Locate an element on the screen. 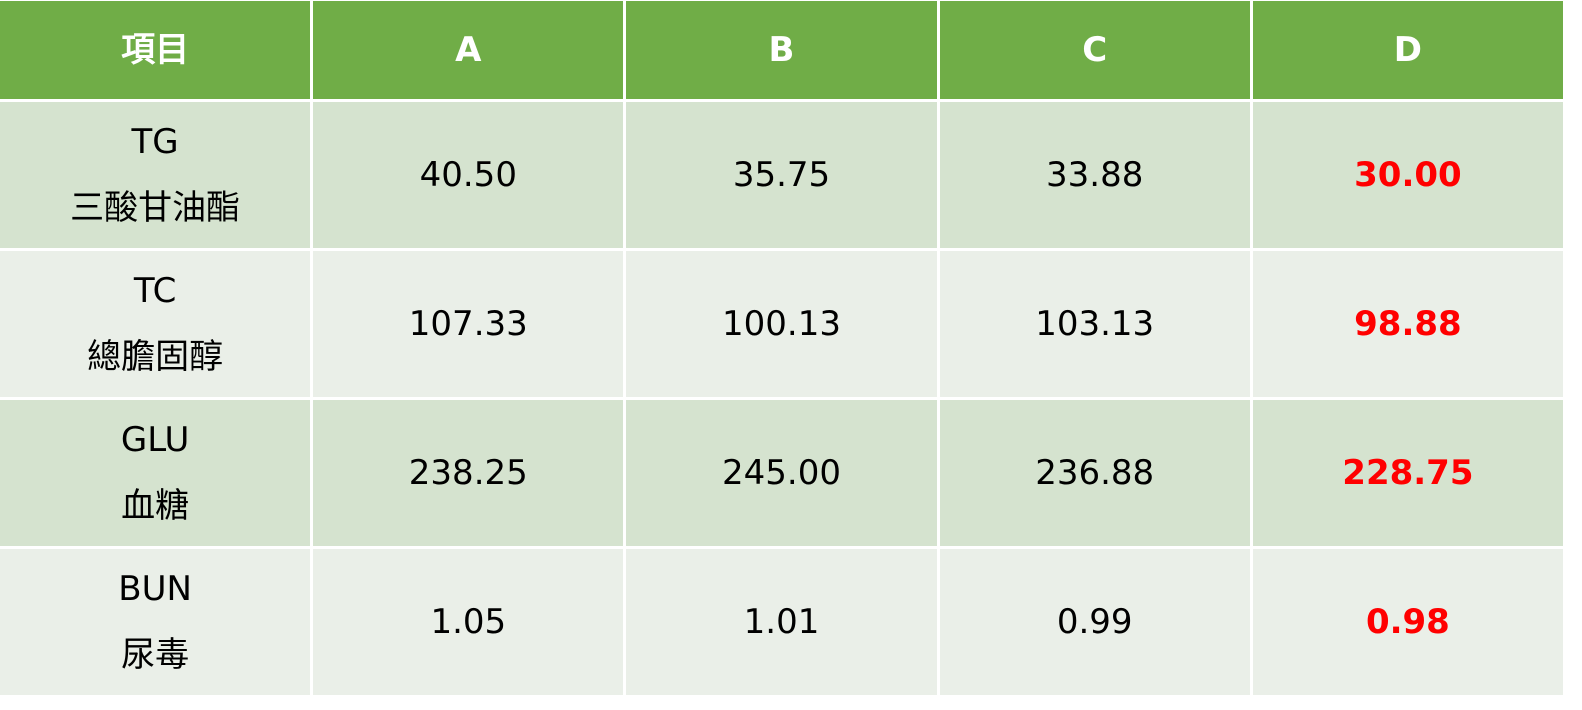  row-label-cell: BUN 尿毒 is located at coordinates (155, 622).